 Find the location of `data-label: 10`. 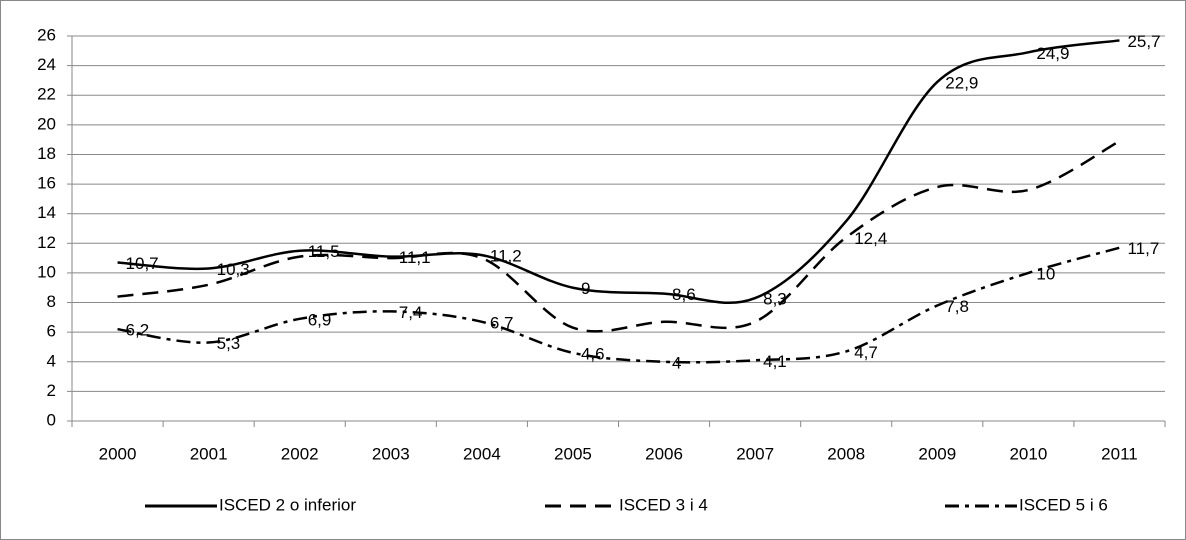

data-label: 10 is located at coordinates (1045, 273).